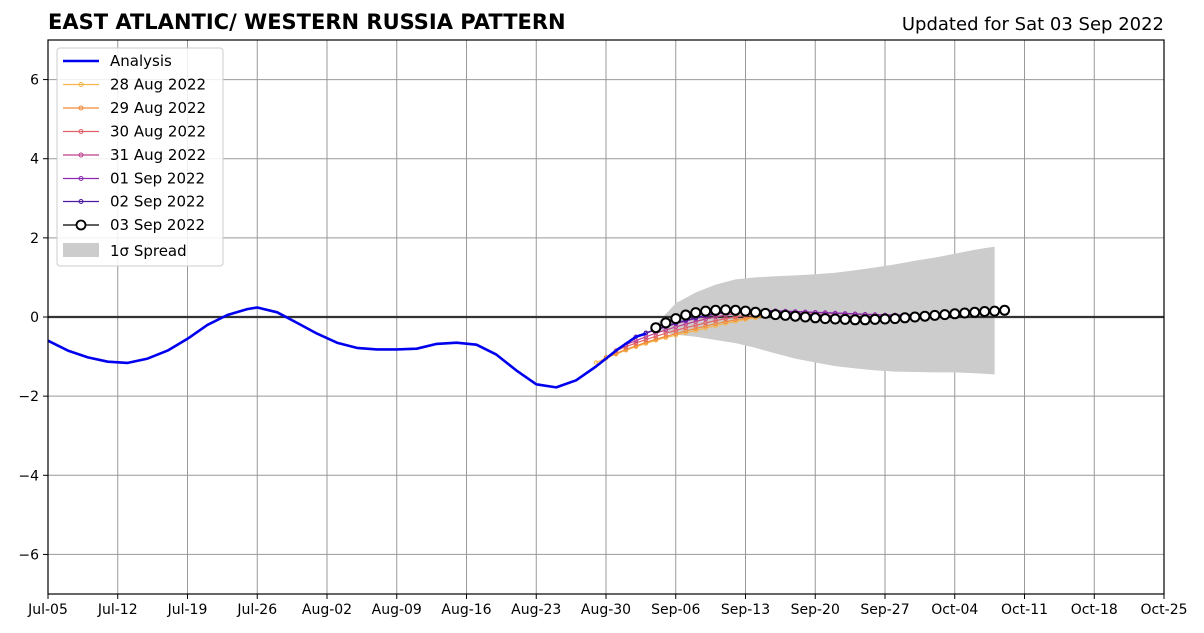  Describe the element at coordinates (34, 239) in the screenshot. I see `y-tick-label: 2` at that location.